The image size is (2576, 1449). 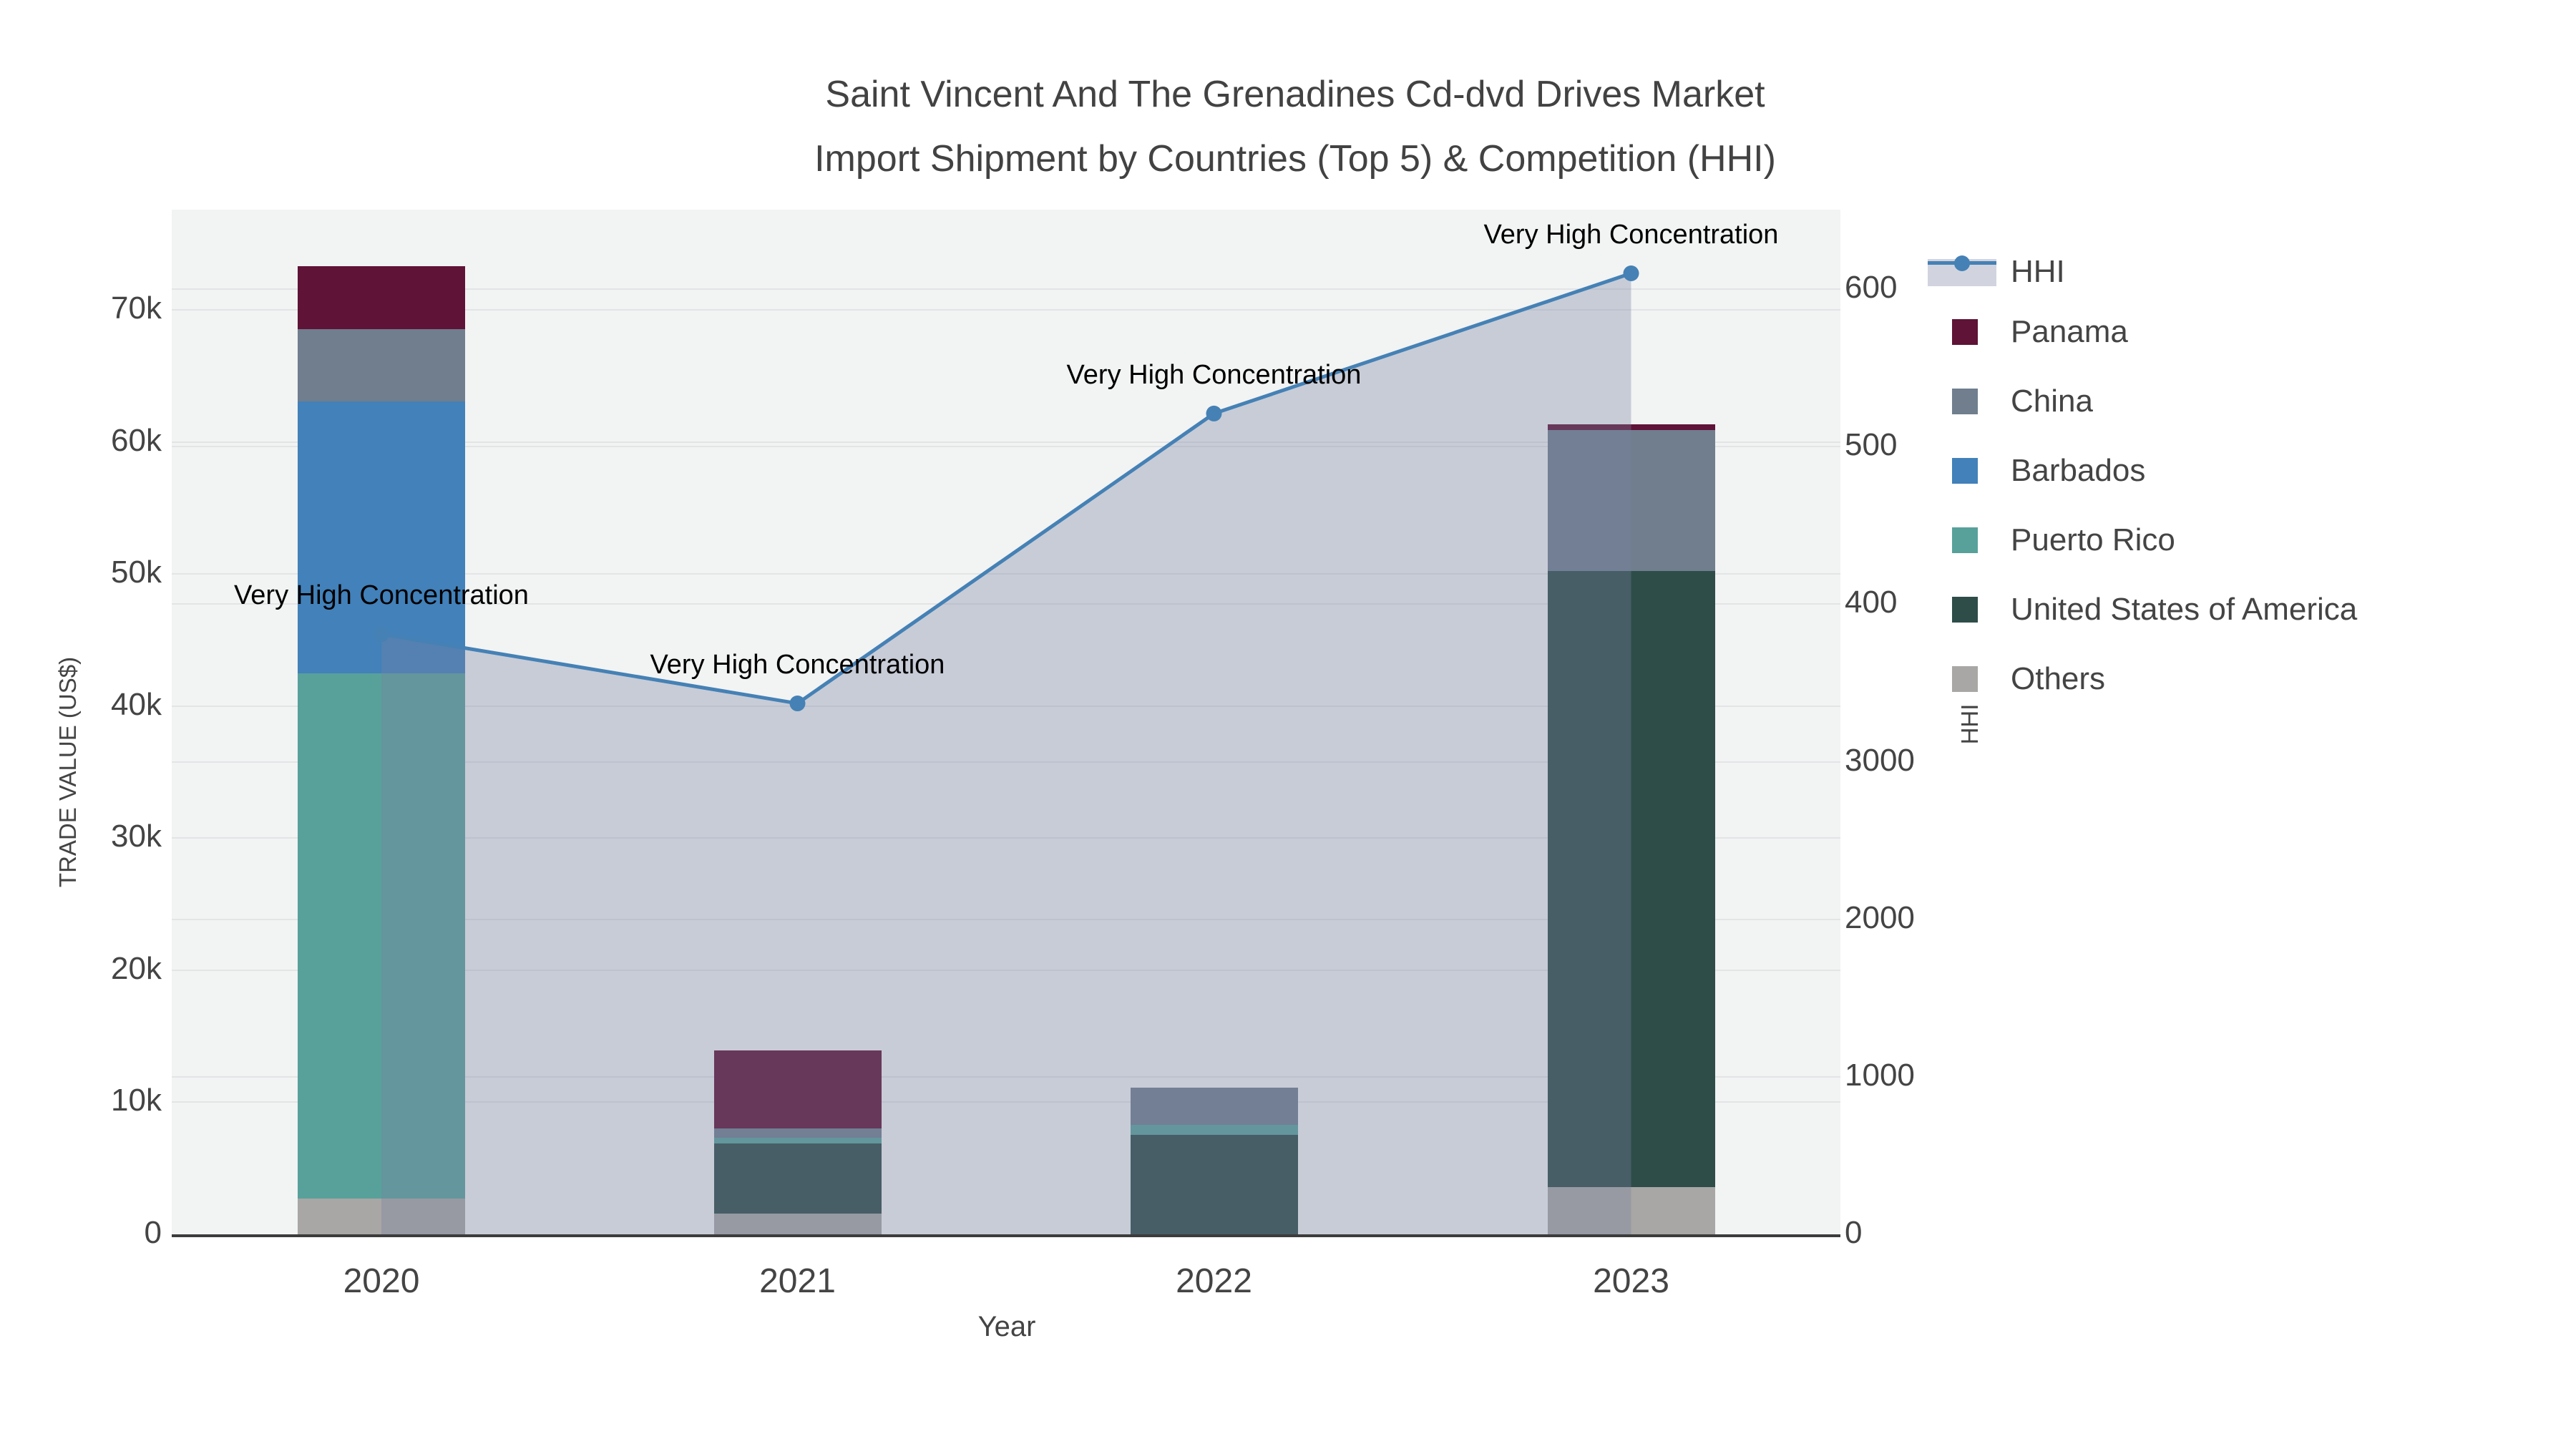 I want to click on hhi-legend-marker-icon, so click(x=1962, y=263).